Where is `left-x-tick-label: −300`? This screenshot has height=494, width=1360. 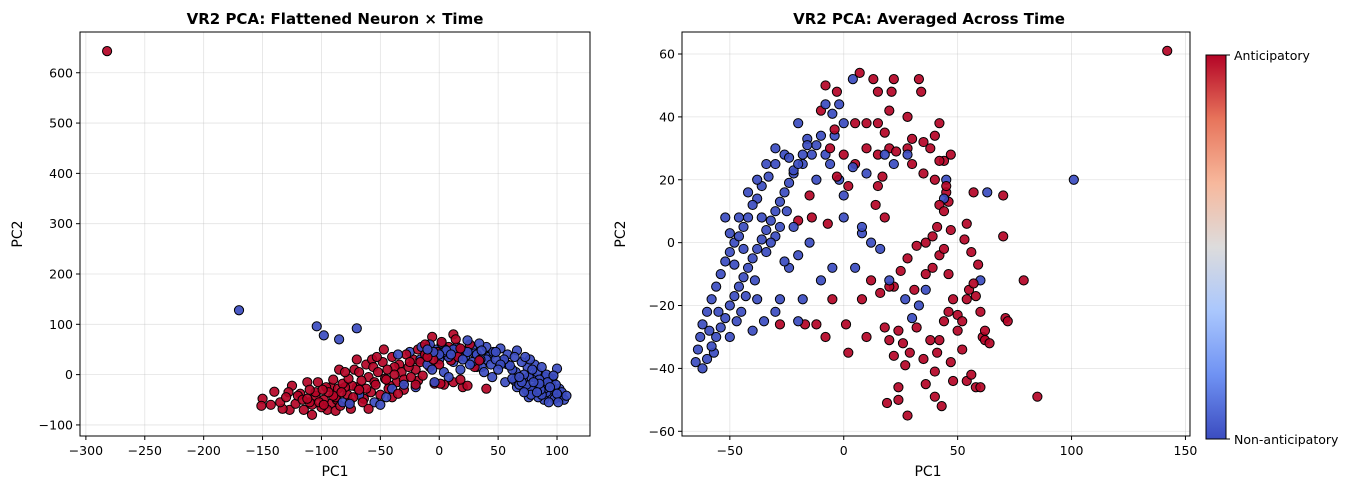 left-x-tick-label: −300 is located at coordinates (86, 450).